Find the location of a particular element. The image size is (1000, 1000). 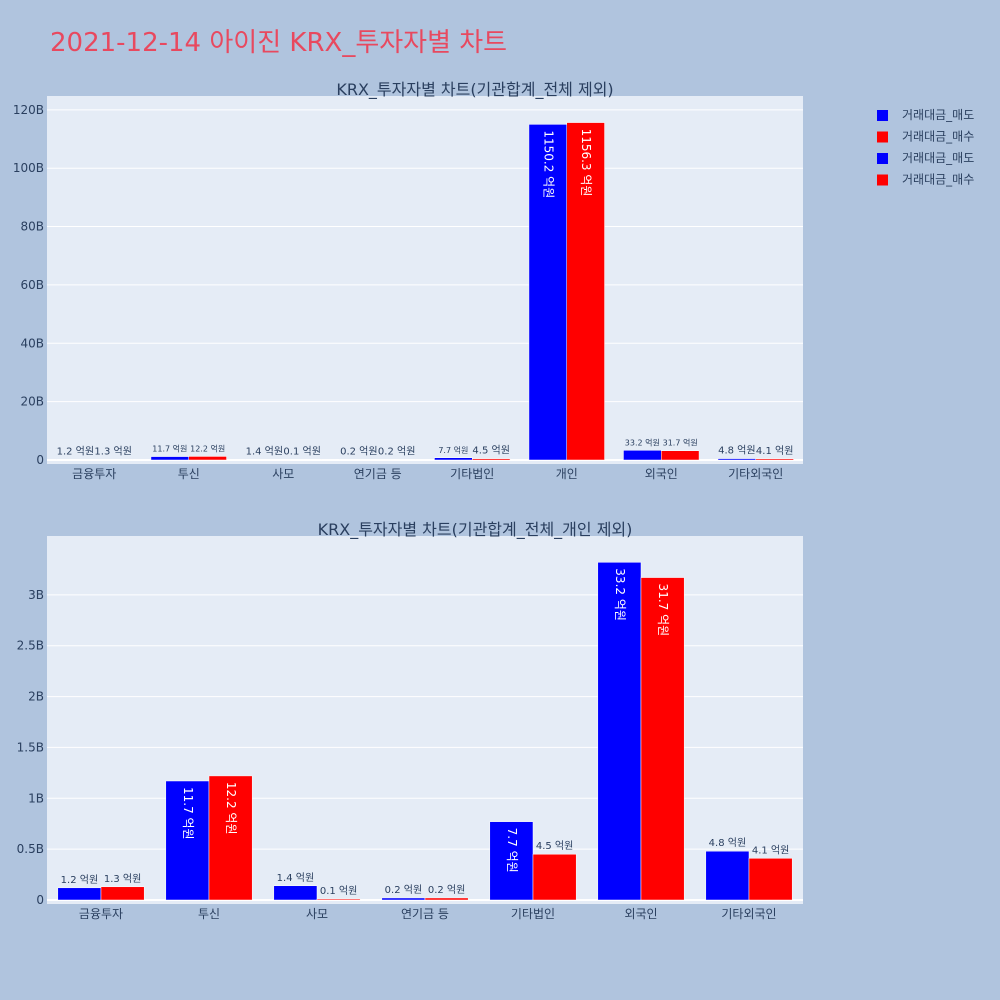

y-tick-label: 2.5B is located at coordinates (30, 646).